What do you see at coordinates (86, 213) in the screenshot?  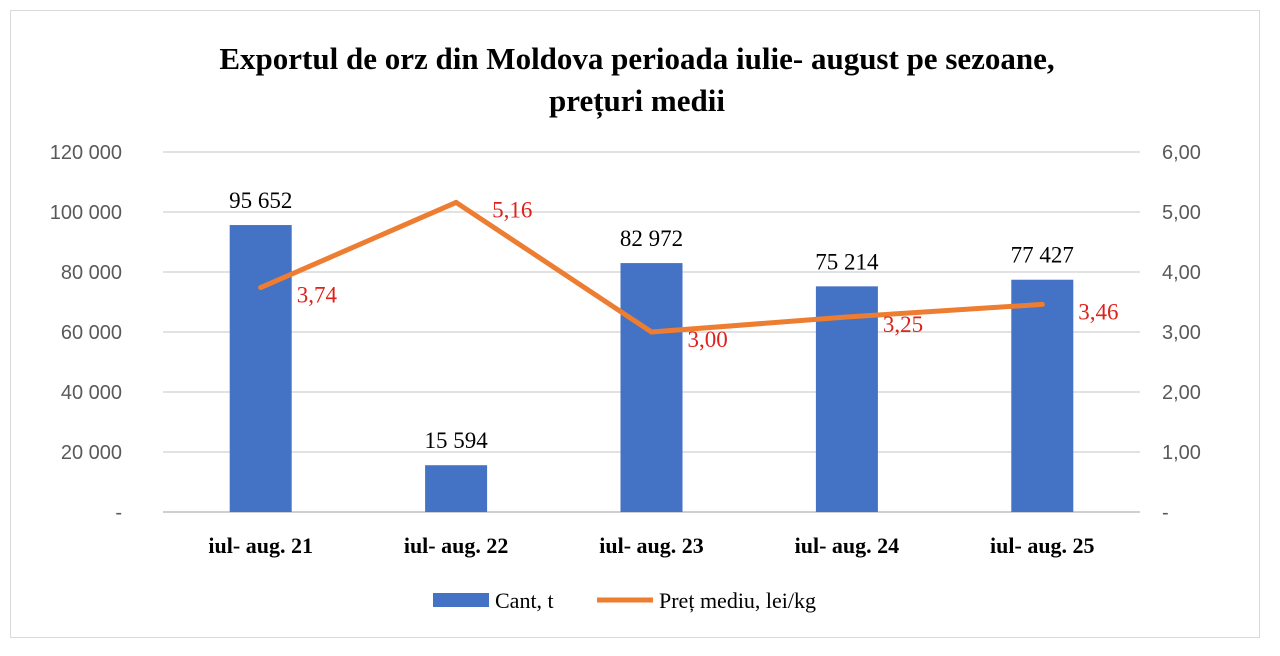 I see `left-tick-label: 100 000` at bounding box center [86, 213].